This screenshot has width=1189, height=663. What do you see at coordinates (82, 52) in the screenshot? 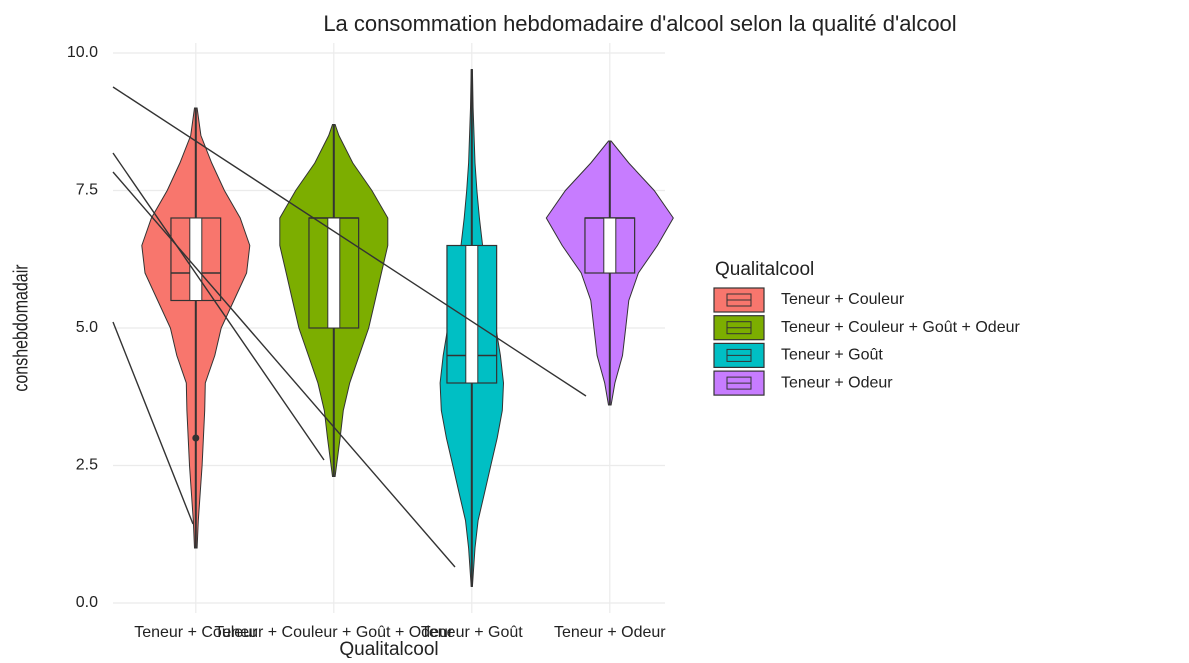
I see `y-tick-label: 10.0` at bounding box center [82, 52].